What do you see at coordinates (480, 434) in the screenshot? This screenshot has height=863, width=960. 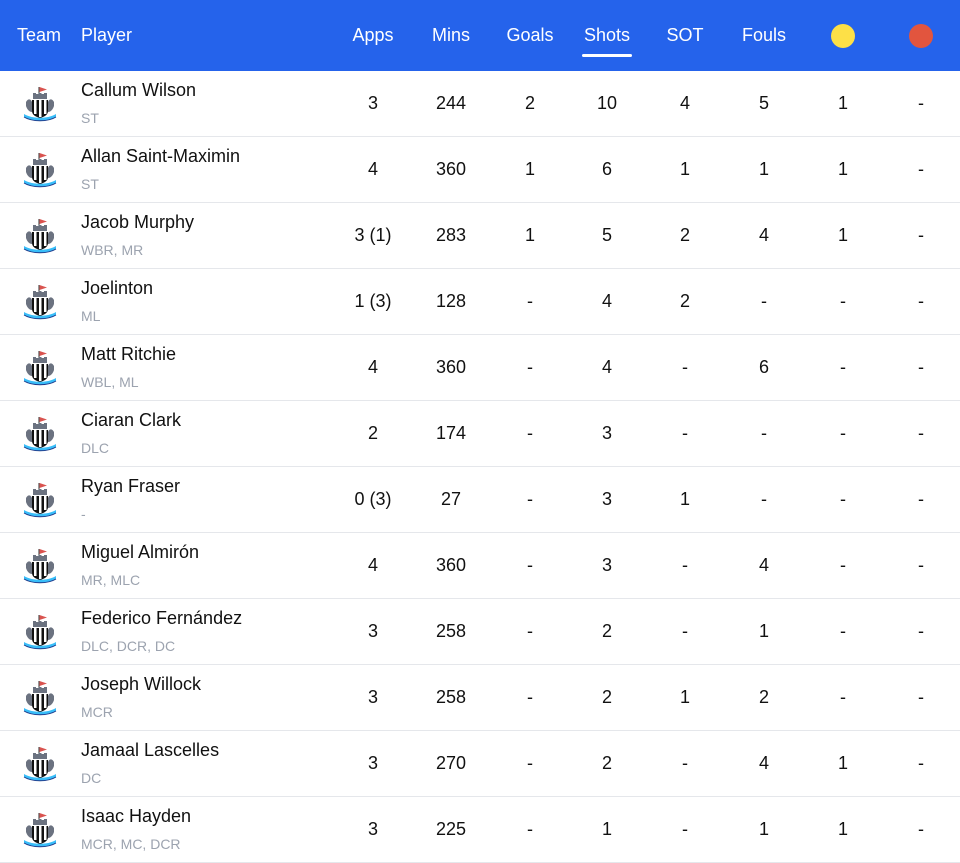 I see `table-row: Ciaran Clark DLC 2 174 - 3 - - - -` at bounding box center [480, 434].